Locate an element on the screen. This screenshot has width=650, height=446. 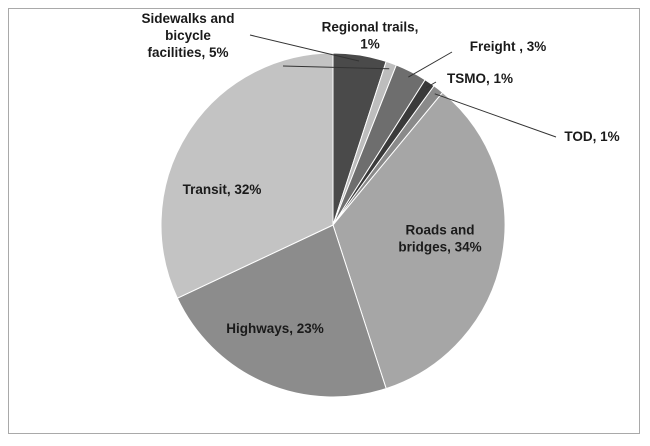
slice-label: TSMO, 1% is located at coordinates (480, 78).